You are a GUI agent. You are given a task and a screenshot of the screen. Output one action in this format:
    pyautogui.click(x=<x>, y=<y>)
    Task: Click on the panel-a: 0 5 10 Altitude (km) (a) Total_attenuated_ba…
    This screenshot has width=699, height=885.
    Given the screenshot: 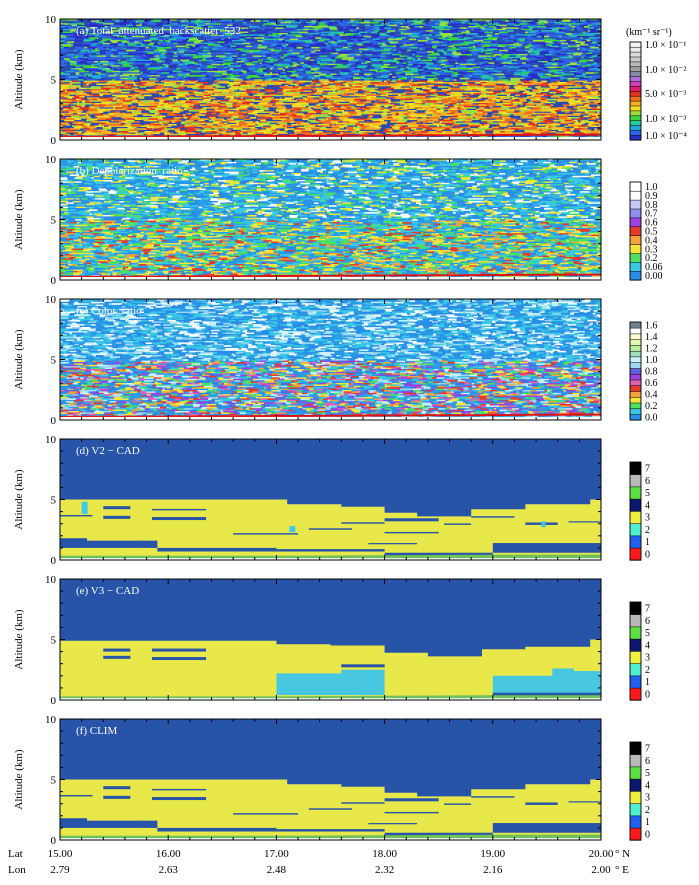 What is the action you would take?
    pyautogui.click(x=350, y=80)
    